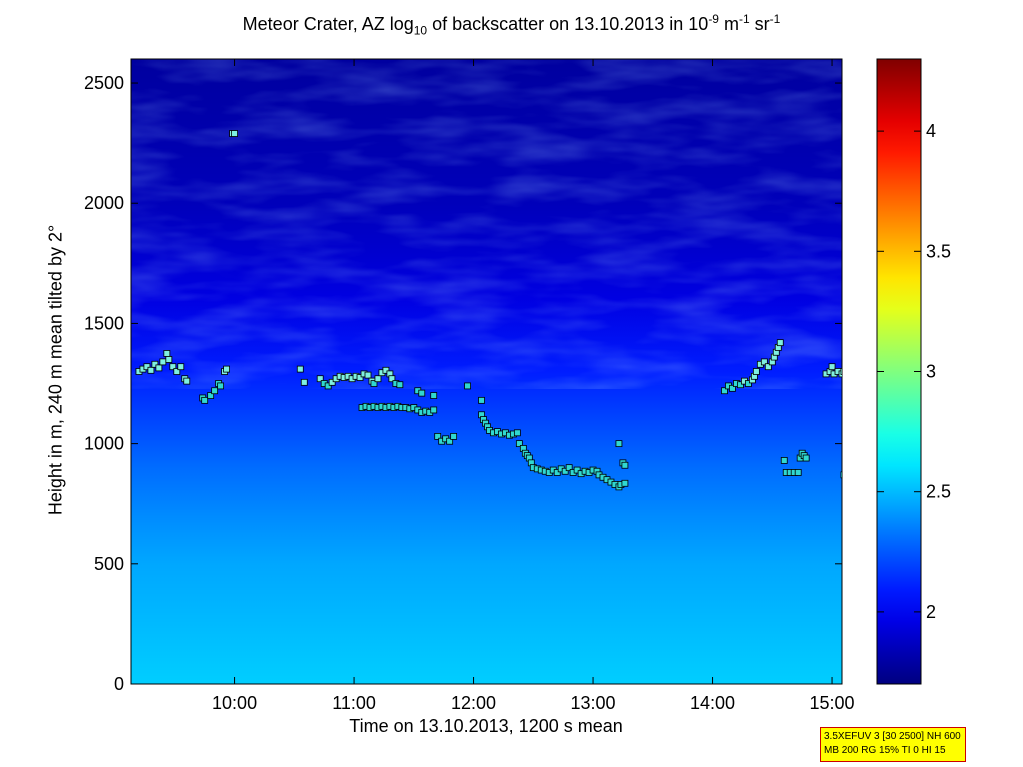  What do you see at coordinates (885, 750) in the screenshot?
I see `info-line-2: MB 200 RG 15% TI 0 HI 15` at bounding box center [885, 750].